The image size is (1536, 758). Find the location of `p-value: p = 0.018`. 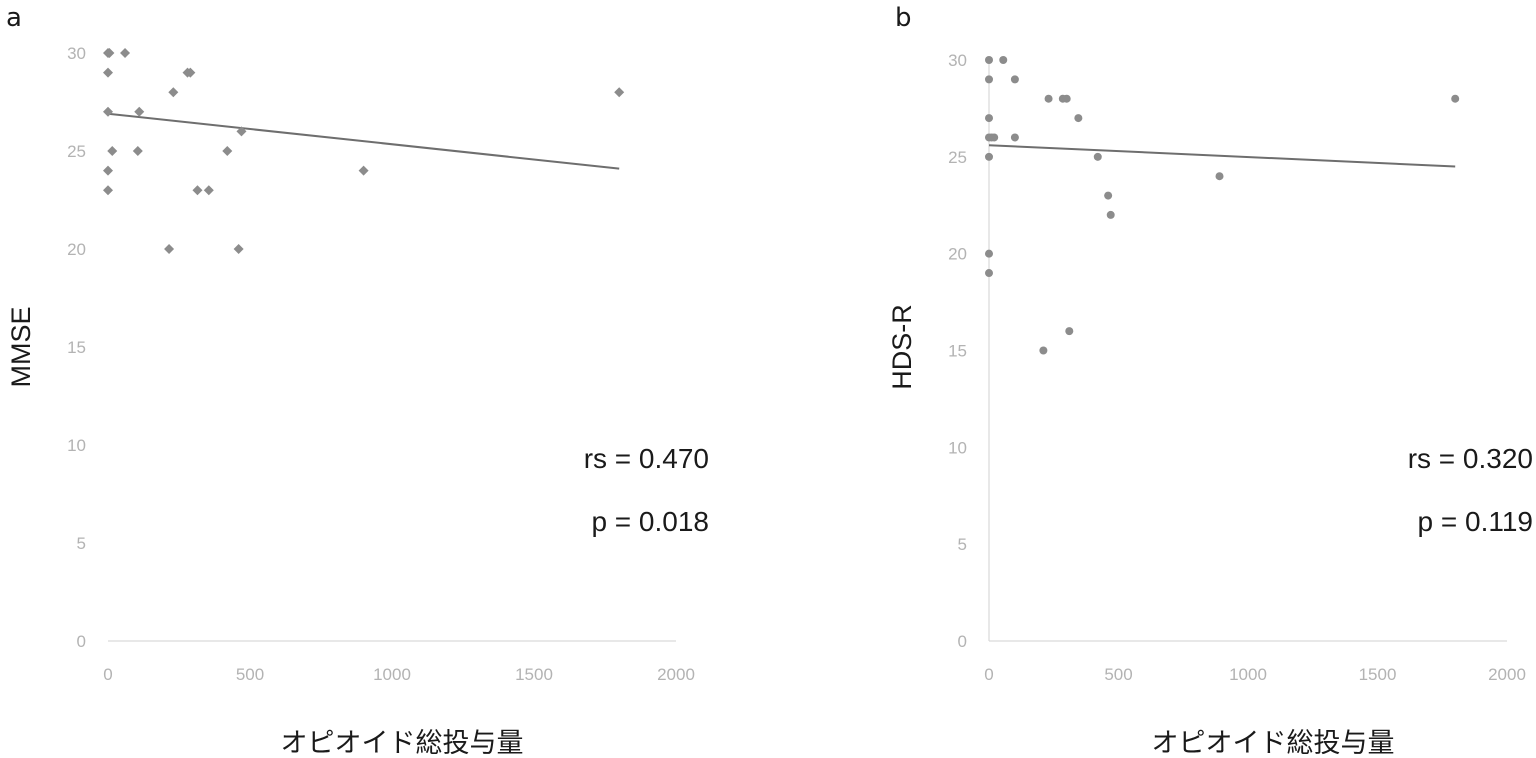

p-value: p = 0.018 is located at coordinates (650, 521).